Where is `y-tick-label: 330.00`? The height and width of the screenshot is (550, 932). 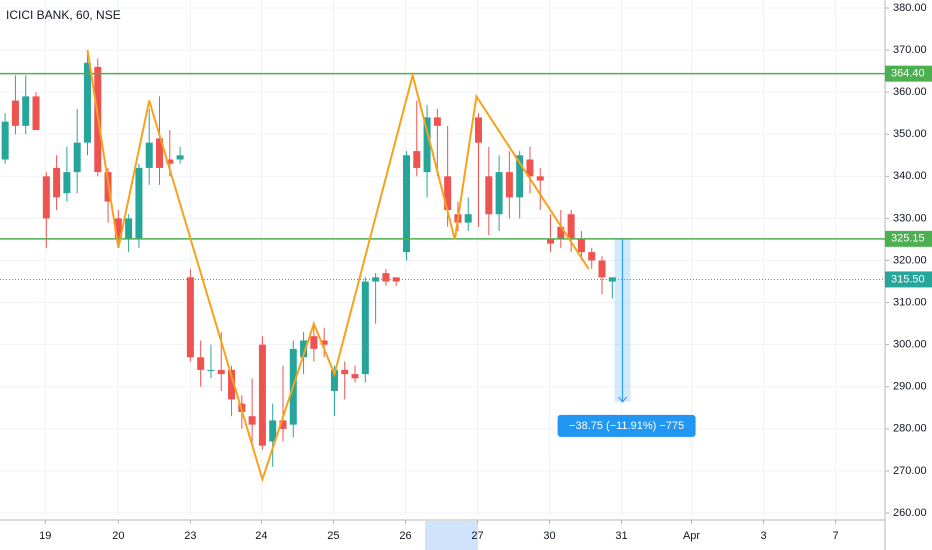 y-tick-label: 330.00 is located at coordinates (910, 218).